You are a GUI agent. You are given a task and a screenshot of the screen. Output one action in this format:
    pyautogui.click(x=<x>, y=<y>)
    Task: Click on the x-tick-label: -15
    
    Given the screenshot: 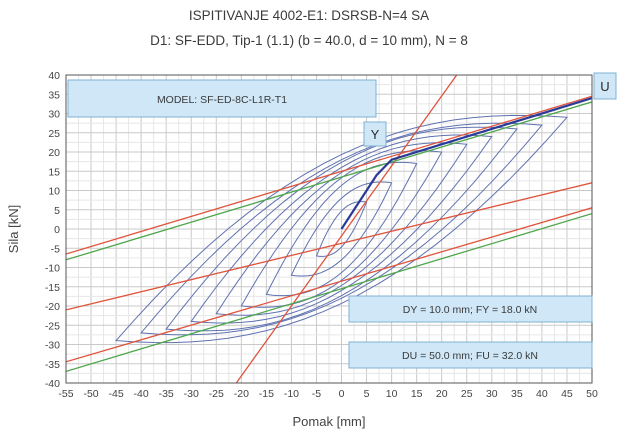 What is the action you would take?
    pyautogui.click(x=266, y=394)
    